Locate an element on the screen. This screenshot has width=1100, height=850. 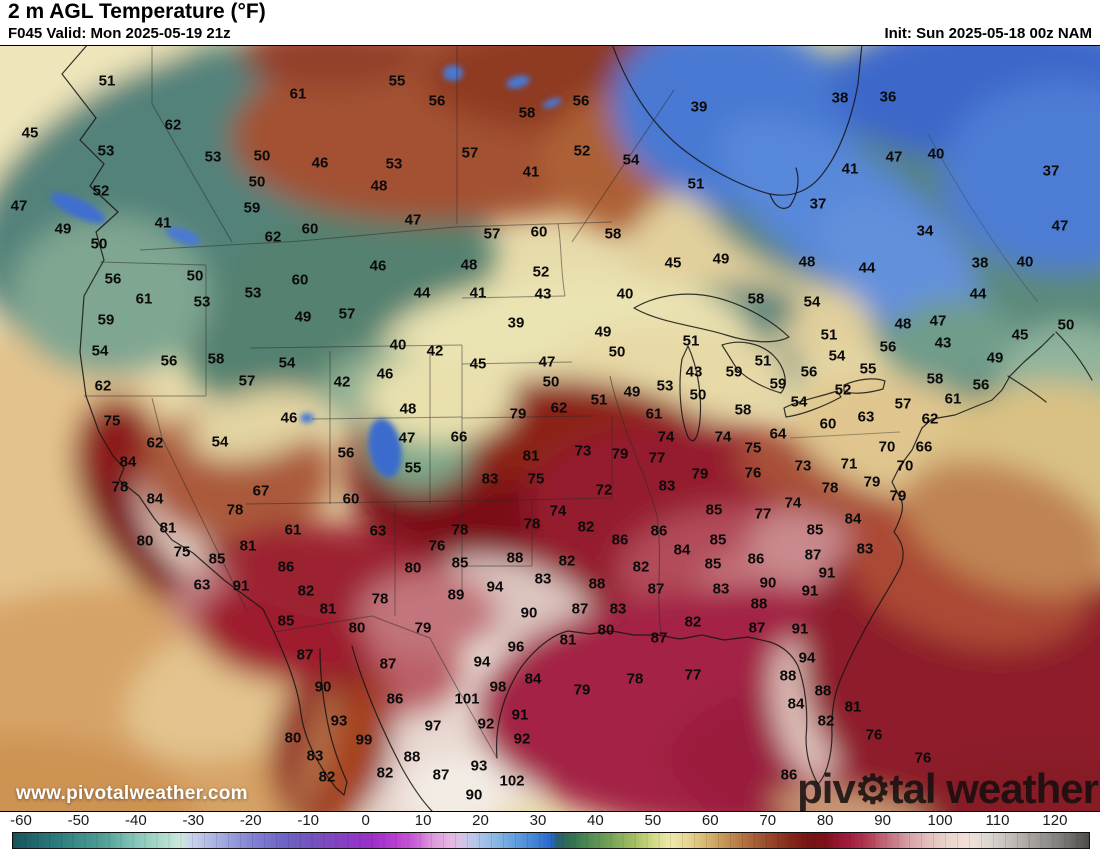
colorbar-tick-label: -40 is located at coordinates (136, 820).